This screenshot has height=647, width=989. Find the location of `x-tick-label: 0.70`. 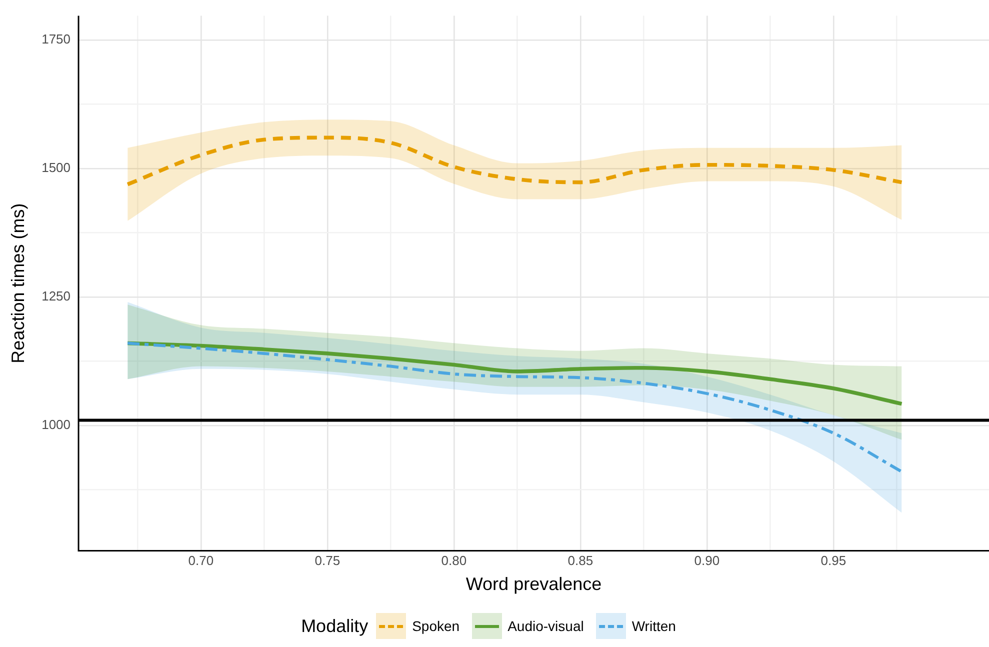

x-tick-label: 0.70 is located at coordinates (201, 560).